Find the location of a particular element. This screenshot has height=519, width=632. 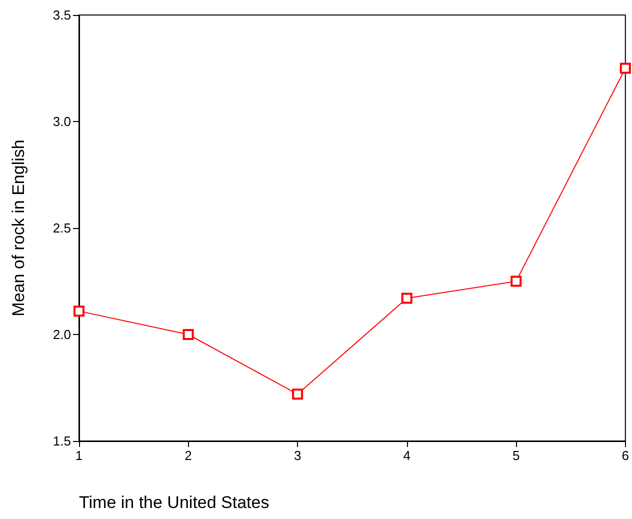

x-axis-title: Time in the United States is located at coordinates (174, 502).